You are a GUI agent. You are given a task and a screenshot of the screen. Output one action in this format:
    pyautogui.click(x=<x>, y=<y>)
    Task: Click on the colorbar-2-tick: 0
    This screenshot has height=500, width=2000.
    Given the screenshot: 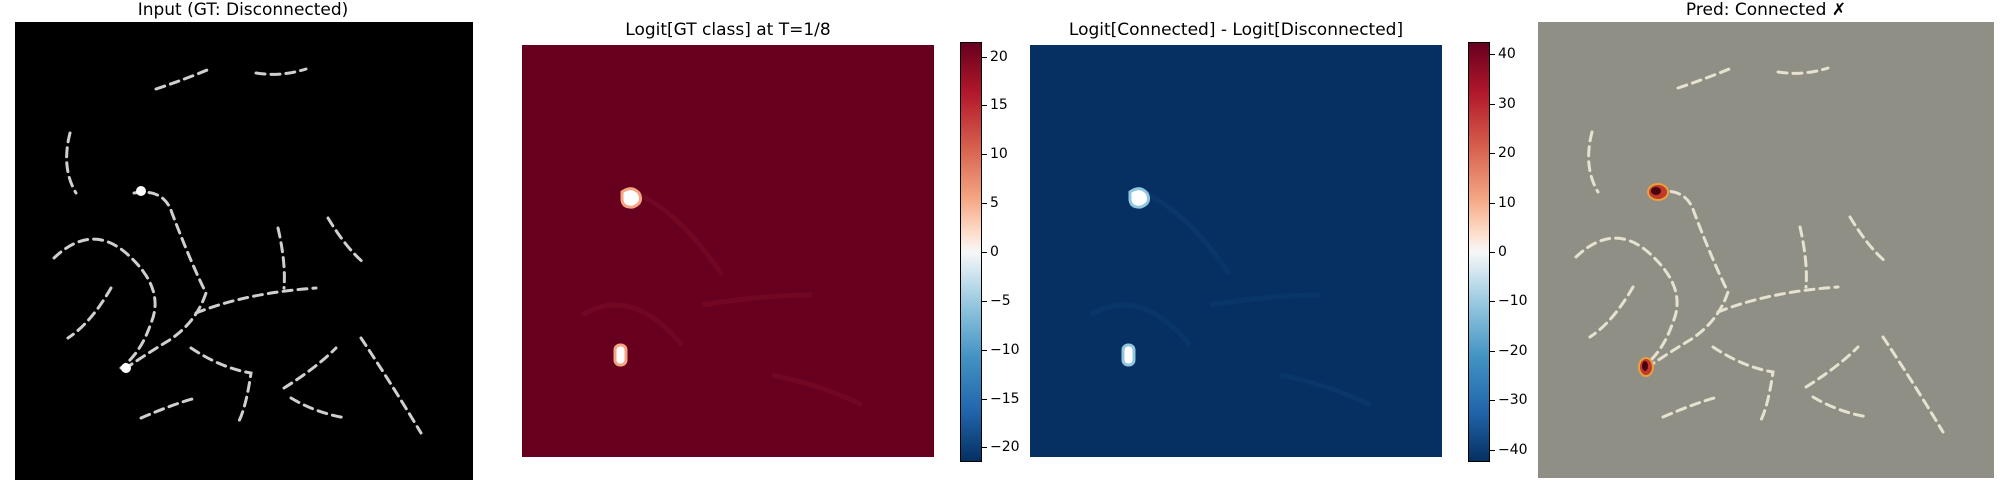 What is the action you would take?
    pyautogui.click(x=1502, y=252)
    